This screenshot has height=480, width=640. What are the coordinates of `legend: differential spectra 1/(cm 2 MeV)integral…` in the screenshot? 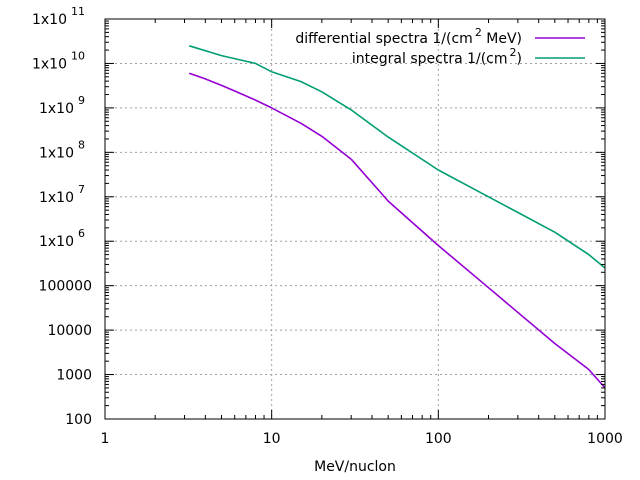 It's located at (440, 46).